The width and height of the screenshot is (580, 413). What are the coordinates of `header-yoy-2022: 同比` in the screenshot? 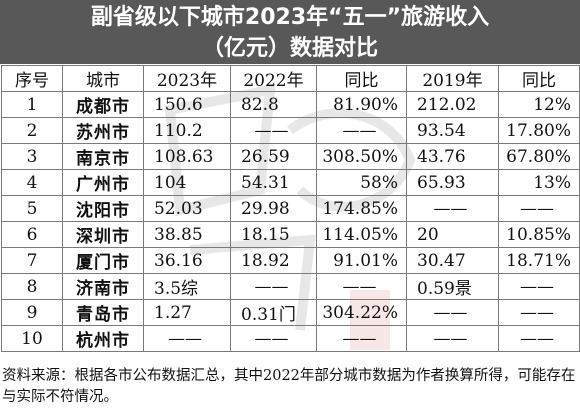 It's located at (361, 78).